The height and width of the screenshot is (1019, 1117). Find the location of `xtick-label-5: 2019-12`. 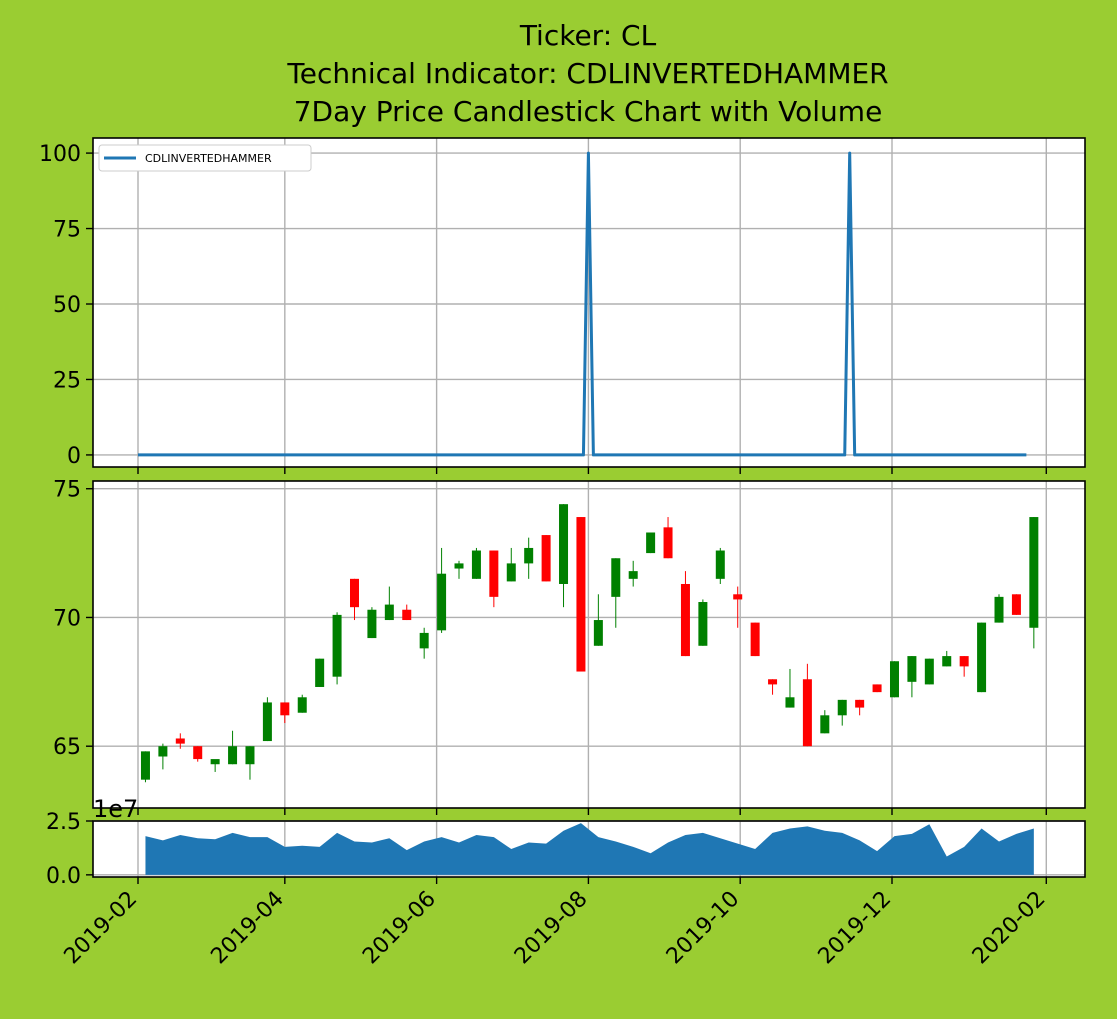

xtick-label-5: 2019-12 is located at coordinates (855, 928).